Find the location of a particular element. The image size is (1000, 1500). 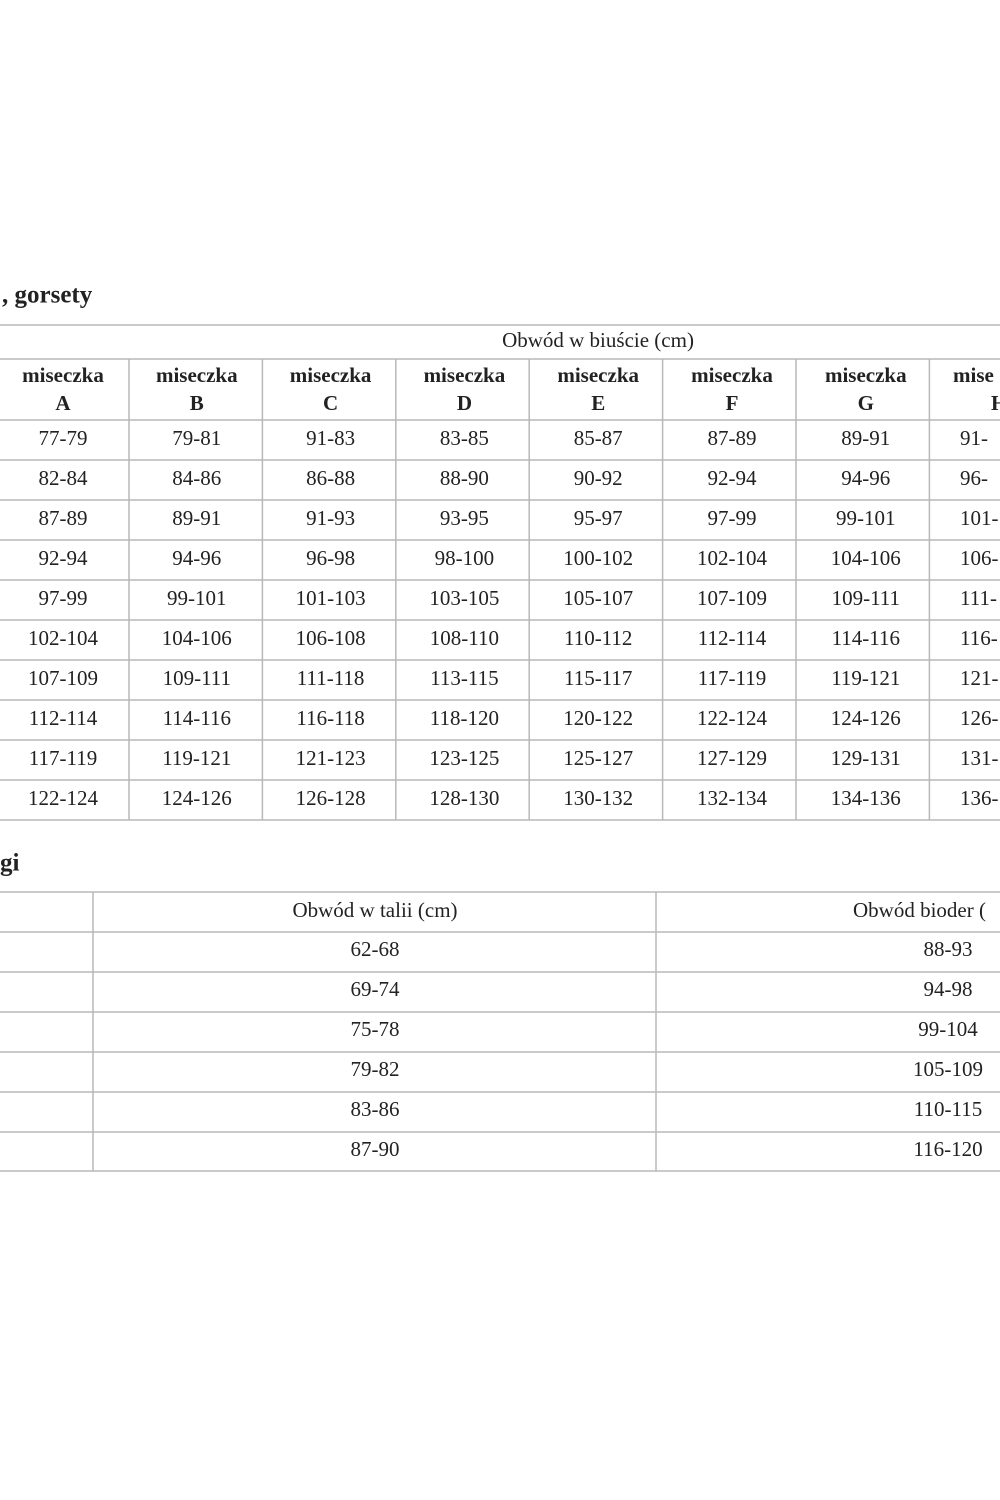

table-cell: 99-101 is located at coordinates (197, 598).